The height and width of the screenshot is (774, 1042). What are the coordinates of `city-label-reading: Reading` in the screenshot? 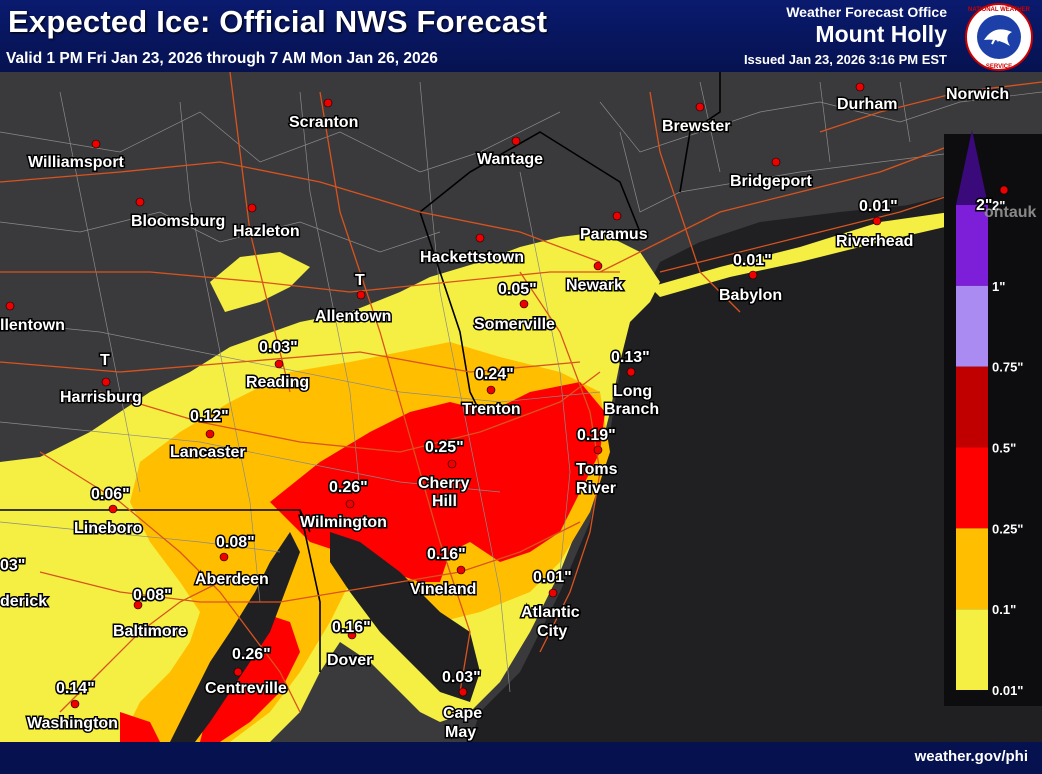 It's located at (277, 382).